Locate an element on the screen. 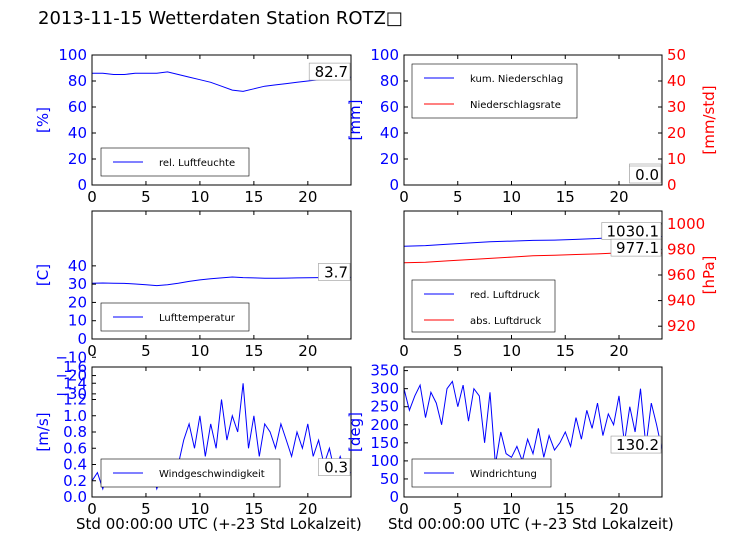  y-axis-label-right-3: [hPa] is located at coordinates (709, 275).